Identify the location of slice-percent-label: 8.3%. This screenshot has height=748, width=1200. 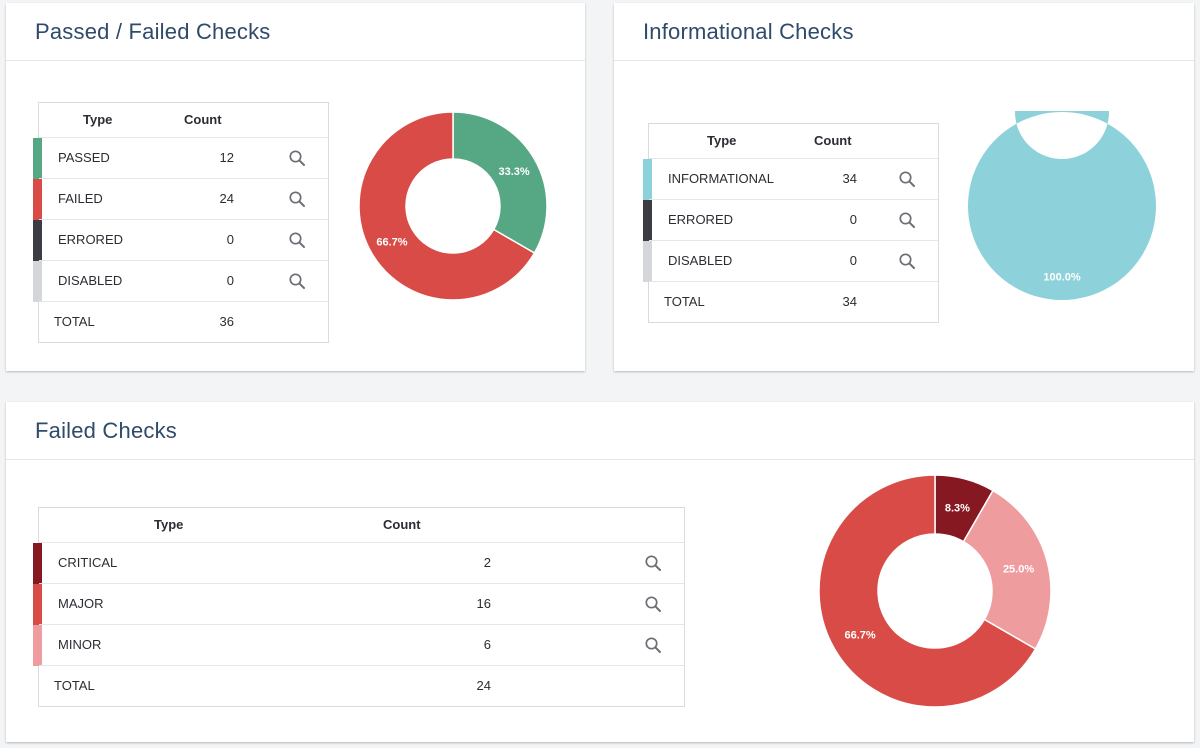
(957, 508).